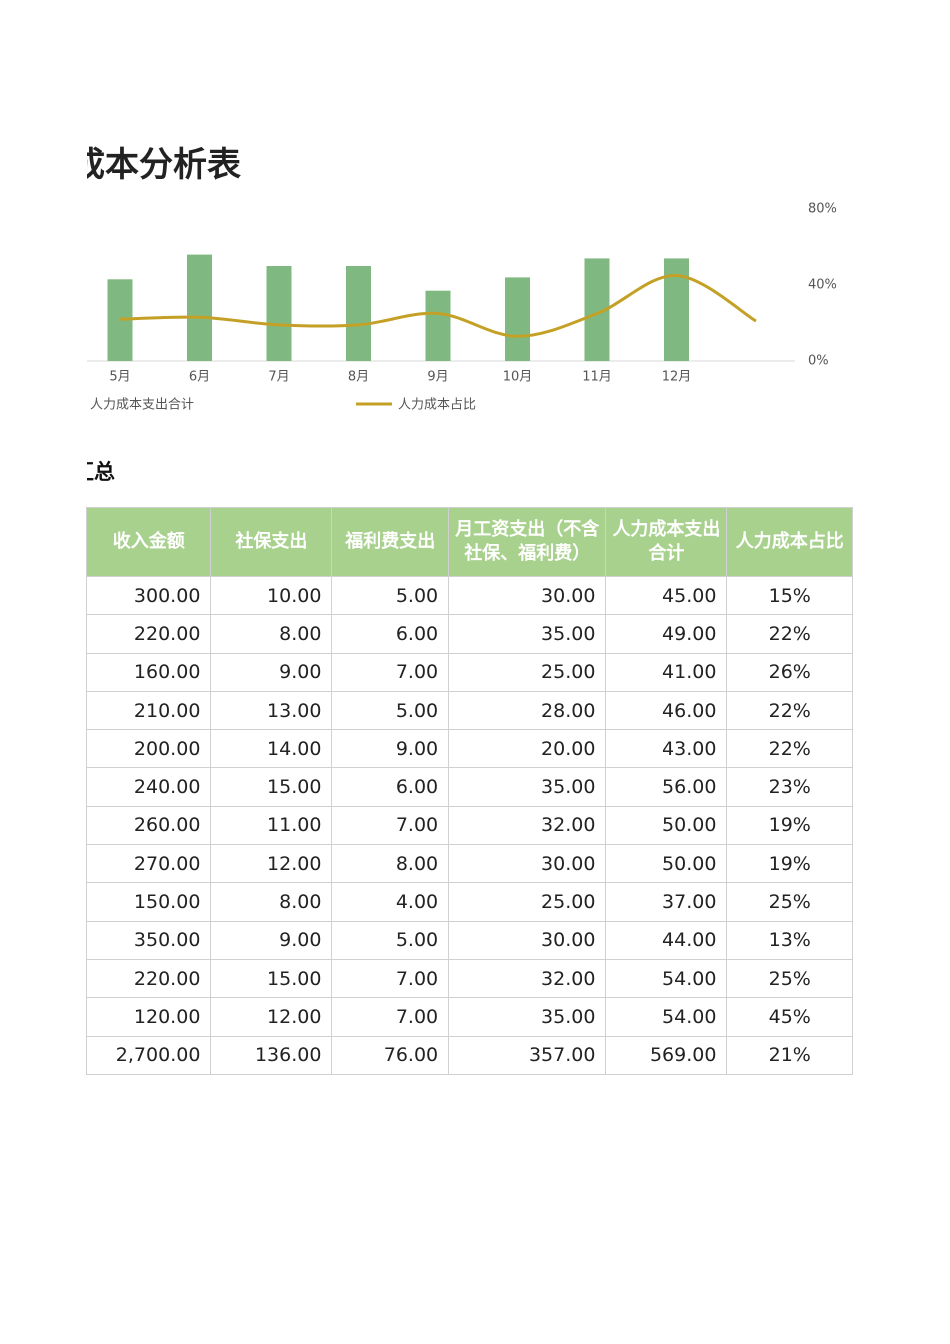  Describe the element at coordinates (527, 1055) in the screenshot. I see `table-cell: 357.00` at that location.